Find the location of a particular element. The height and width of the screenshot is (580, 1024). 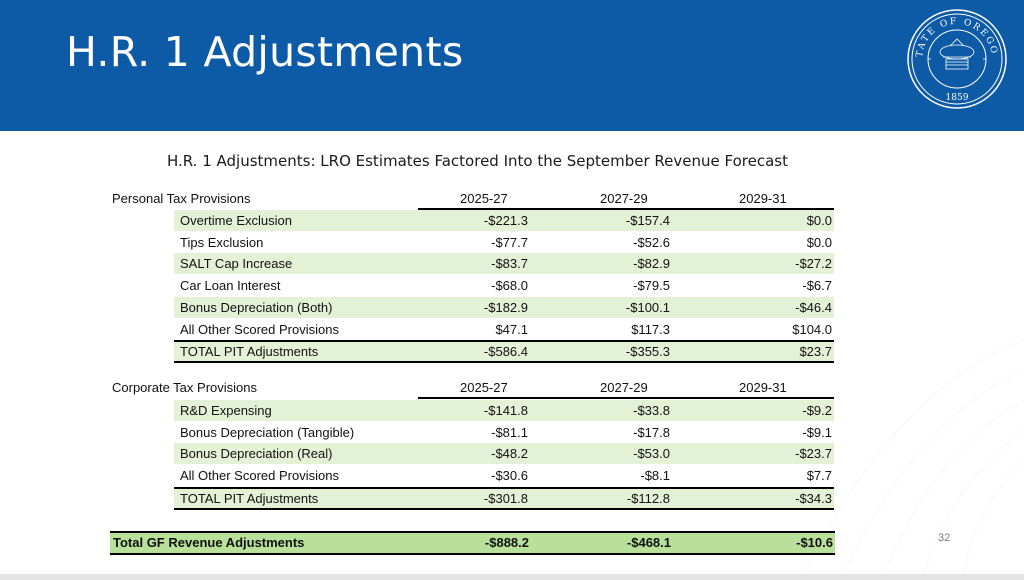

row-value: -$48.2 is located at coordinates (509, 454).